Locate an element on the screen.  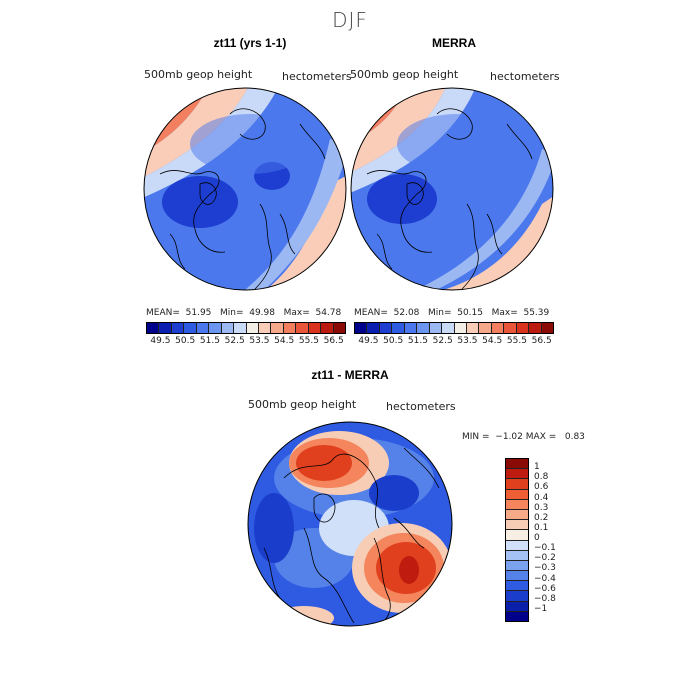
diff-field-label: 500mb geop height is located at coordinates (302, 404).